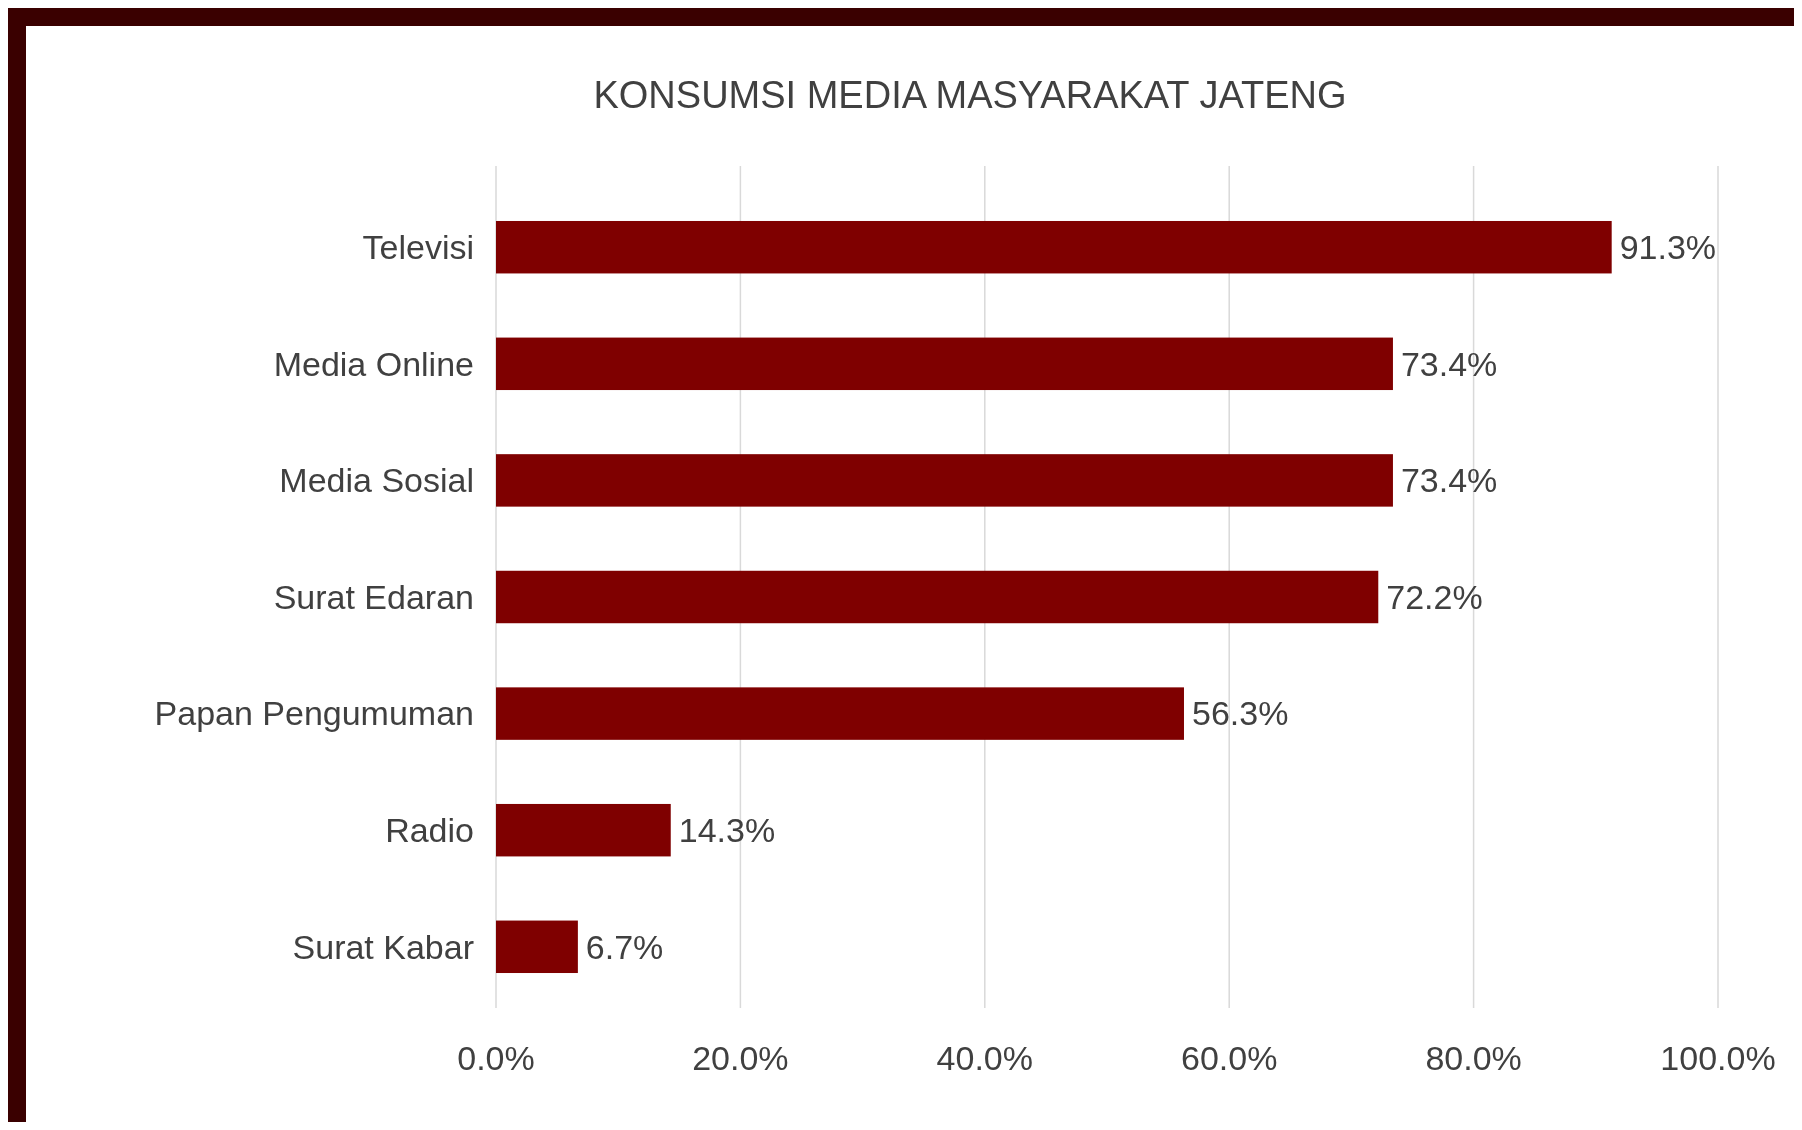  I want to click on x-tick-label: 100.0%, so click(1718, 1058).